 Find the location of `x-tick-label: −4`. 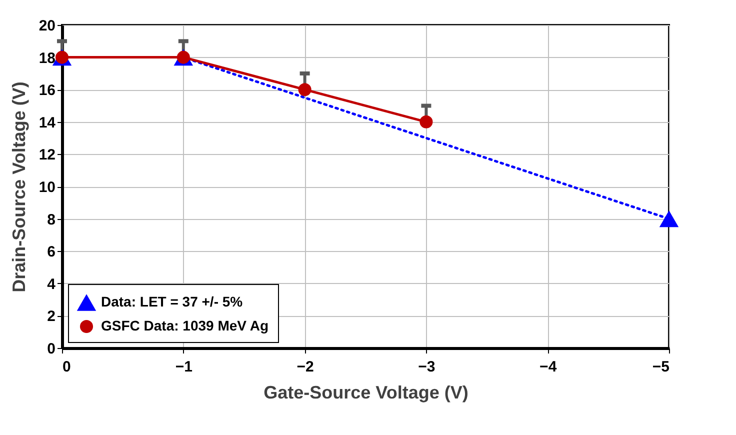

x-tick-label: −4 is located at coordinates (549, 367).